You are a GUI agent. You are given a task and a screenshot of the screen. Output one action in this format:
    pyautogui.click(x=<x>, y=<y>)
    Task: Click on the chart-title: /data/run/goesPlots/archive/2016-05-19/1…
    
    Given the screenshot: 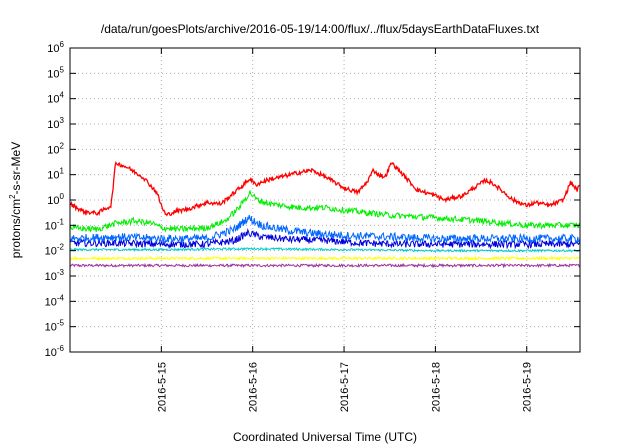 What is the action you would take?
    pyautogui.click(x=320, y=29)
    